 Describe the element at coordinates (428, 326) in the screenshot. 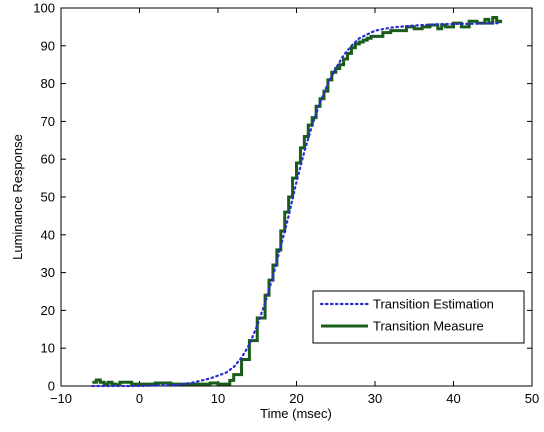

I see `legend-entry-measure: Transition Measure` at that location.